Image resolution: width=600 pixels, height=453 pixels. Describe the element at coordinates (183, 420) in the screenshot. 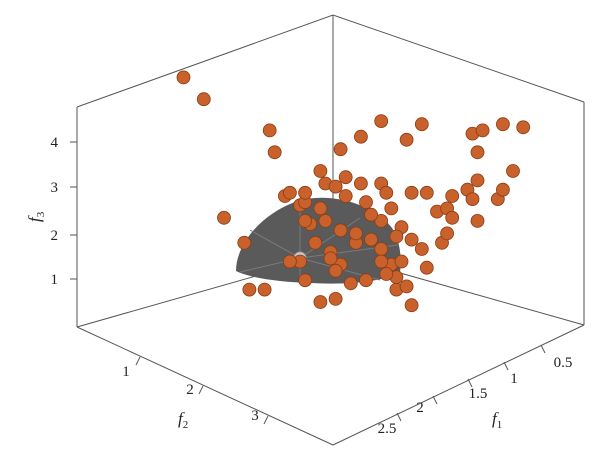

I see `f2-axis-label: f2` at that location.